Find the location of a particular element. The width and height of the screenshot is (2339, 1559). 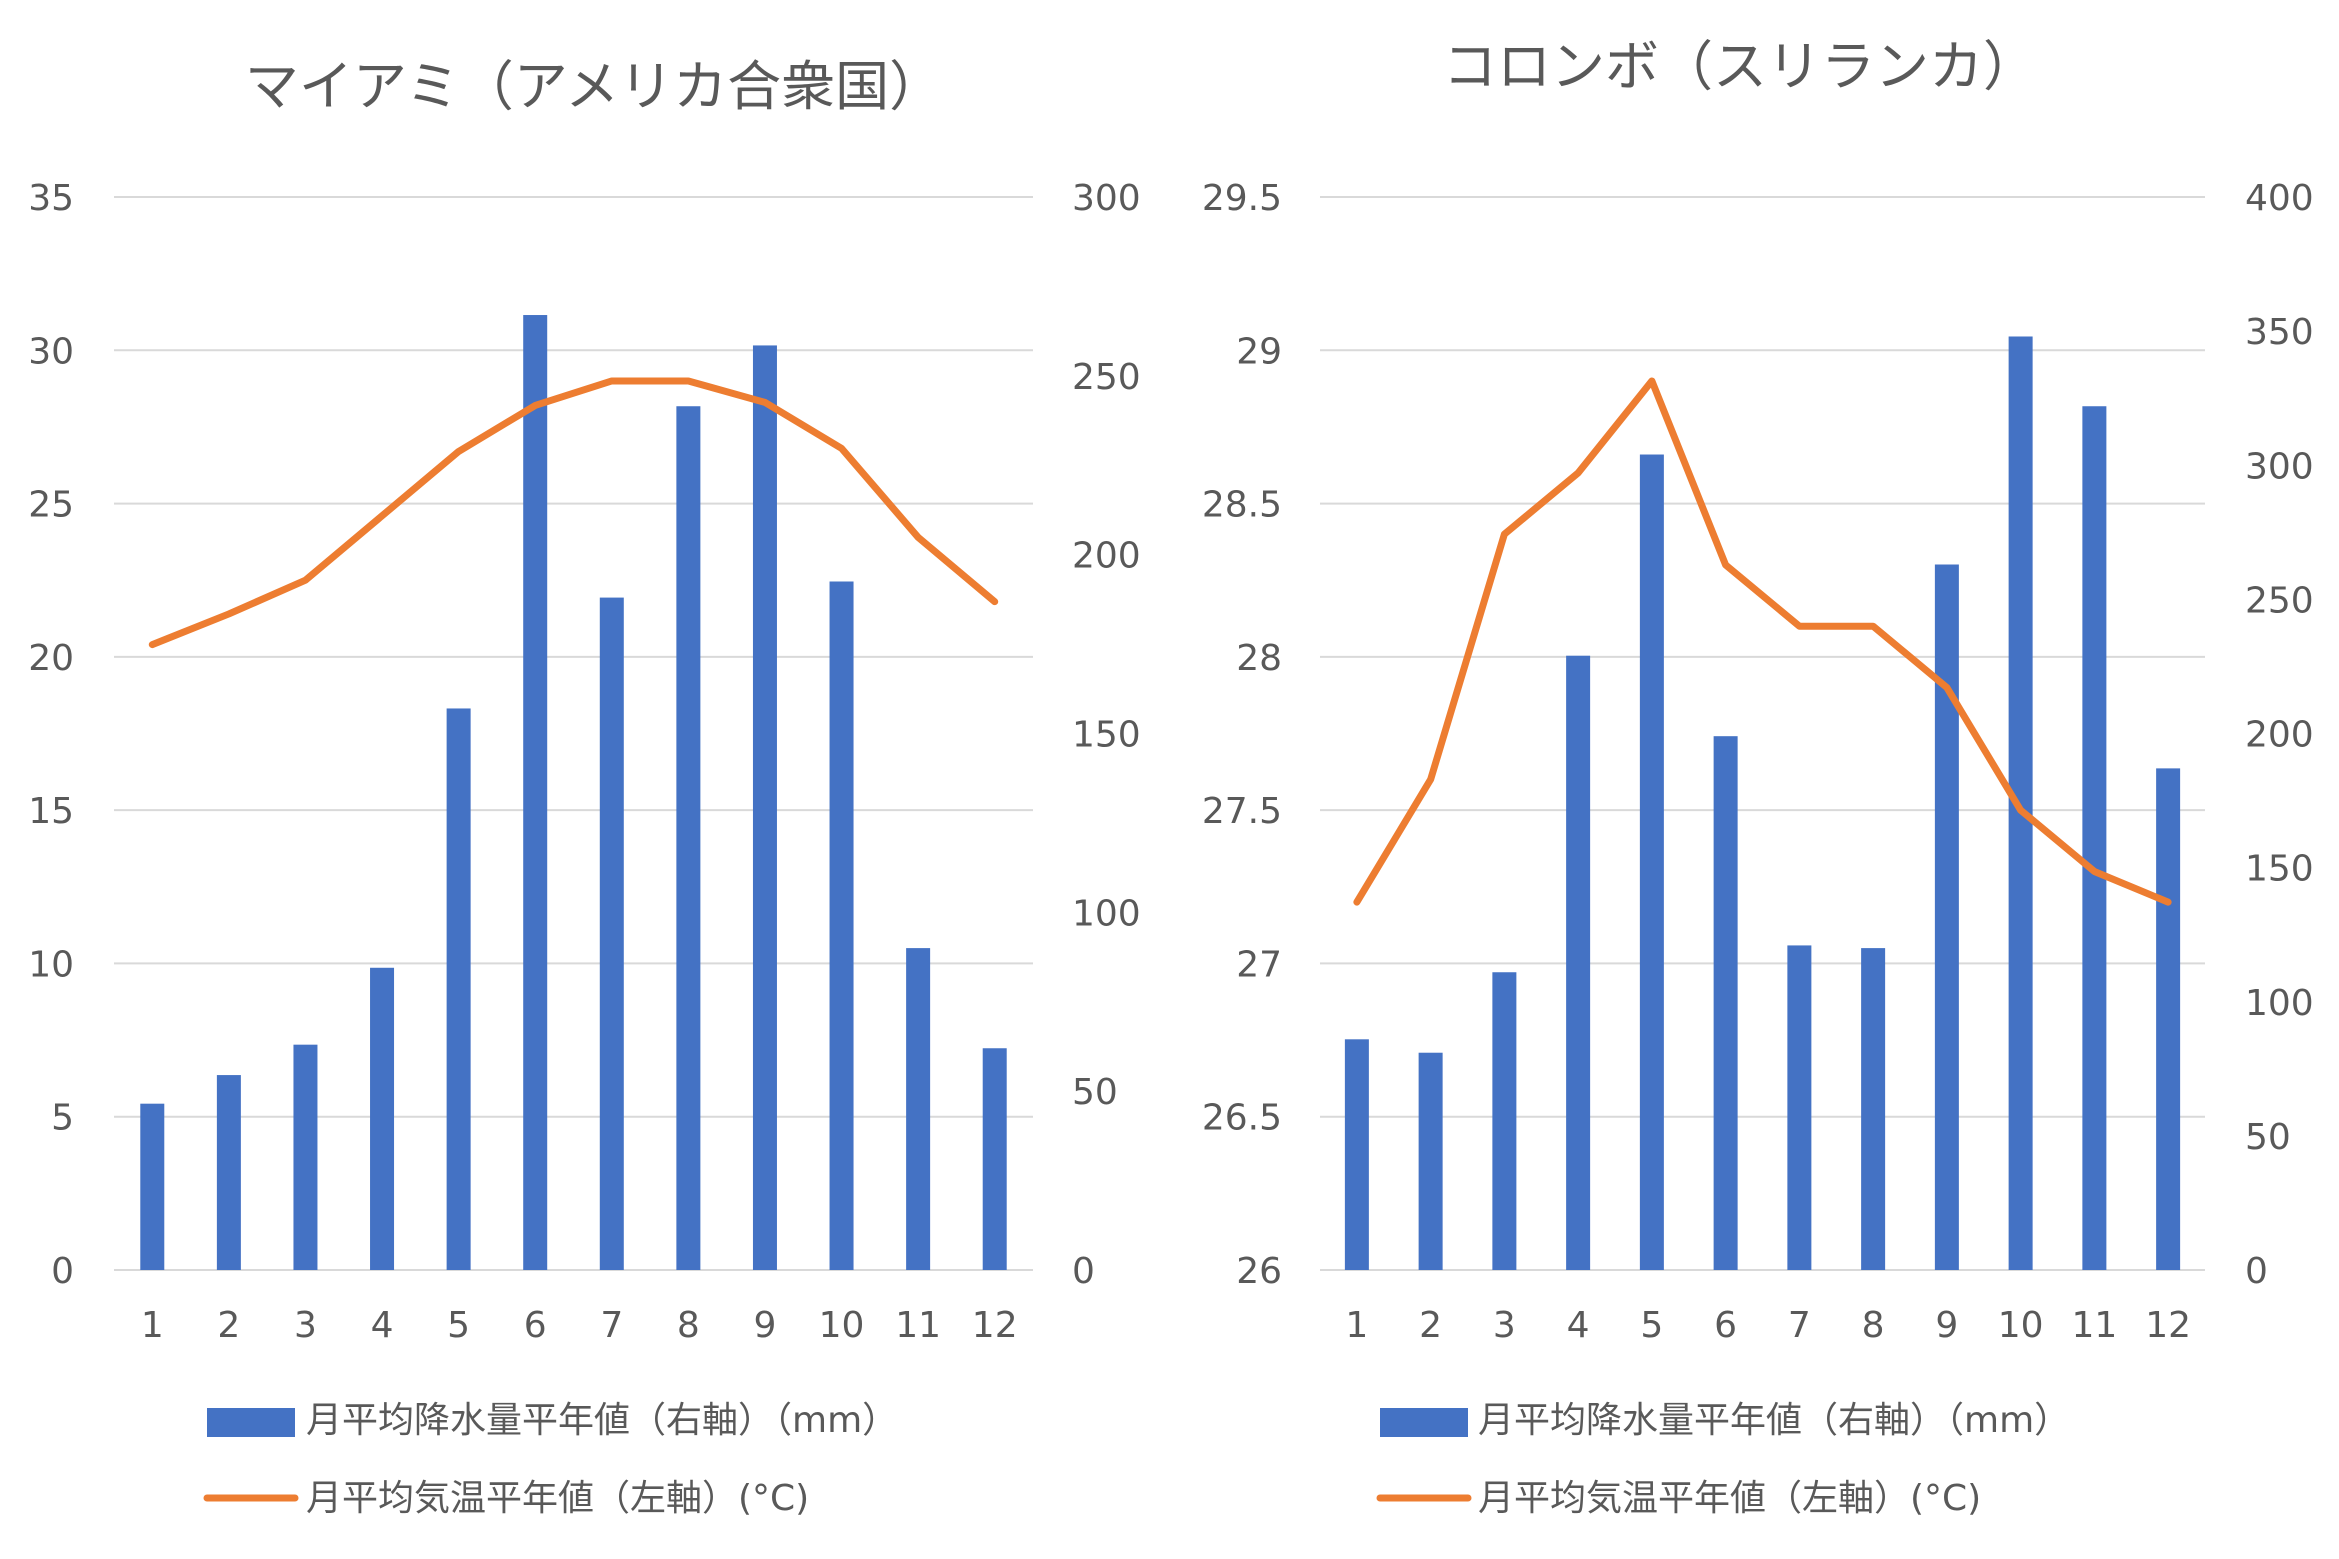

chart-title: マイアミ（アメリカ合衆国） is located at coordinates (594, 86).